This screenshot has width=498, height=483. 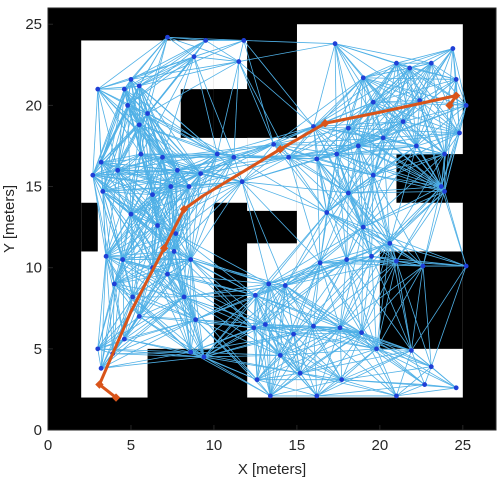 I want to click on x-axis-ticks: 0 5 10 15 20 25, so click(x=257, y=439).